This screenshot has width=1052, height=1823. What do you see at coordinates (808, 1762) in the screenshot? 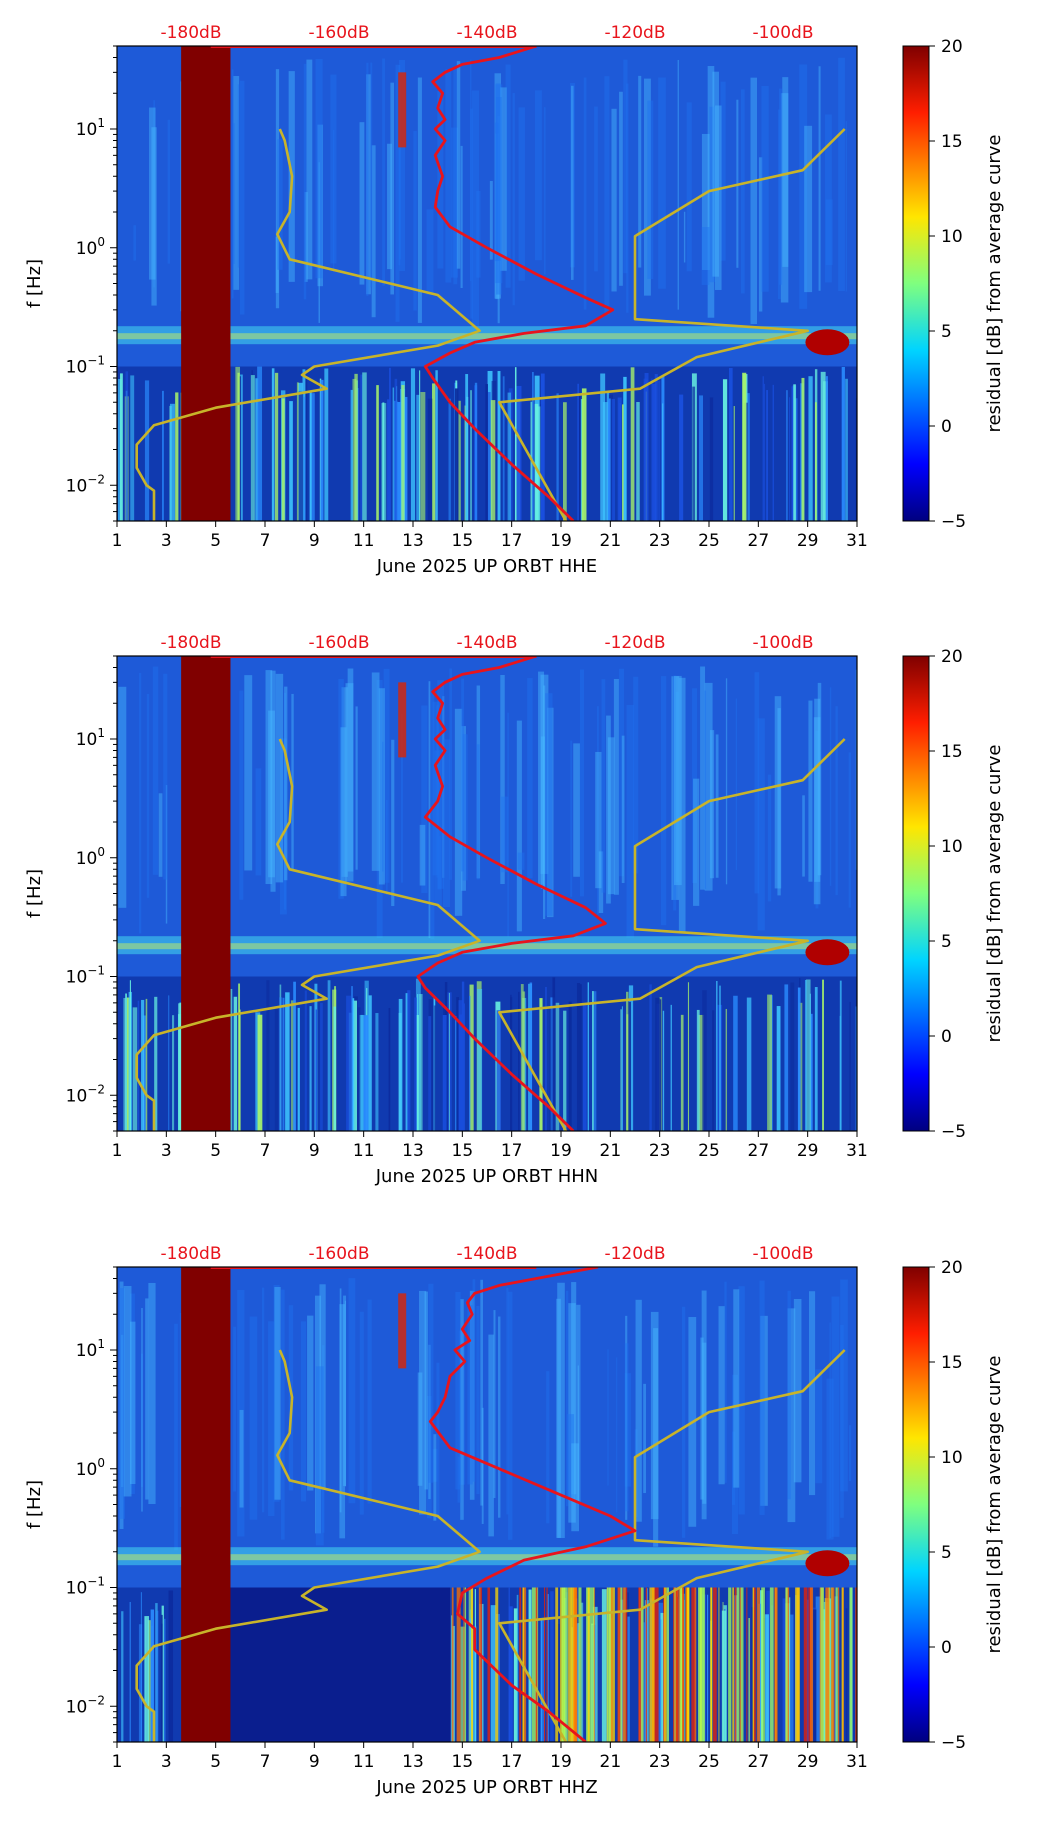
I see `x-tick-label: 29` at bounding box center [808, 1762].